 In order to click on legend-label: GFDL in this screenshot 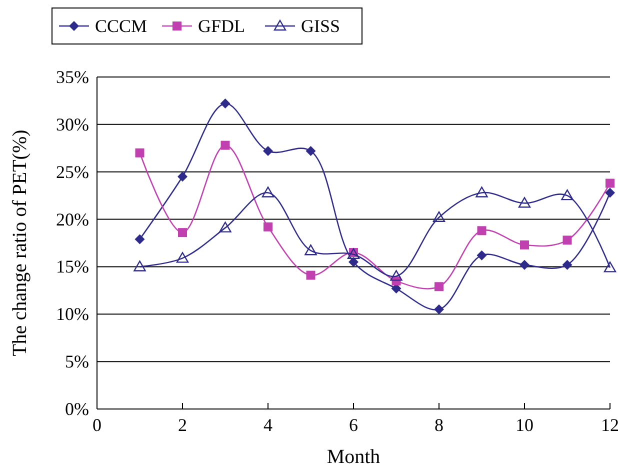, I will do `click(222, 26)`.